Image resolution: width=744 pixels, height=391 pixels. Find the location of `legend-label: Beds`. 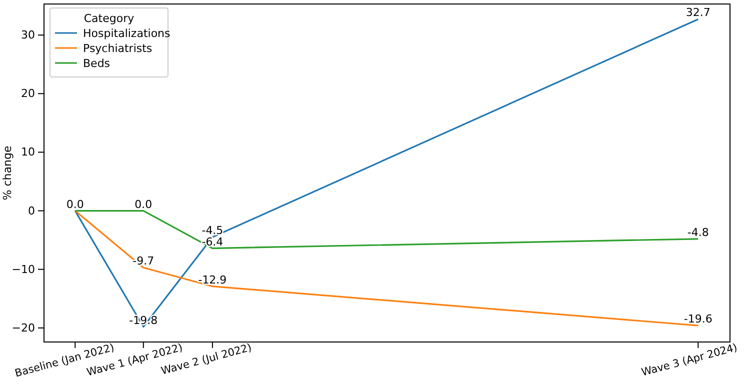

legend-label: Beds is located at coordinates (96, 63).